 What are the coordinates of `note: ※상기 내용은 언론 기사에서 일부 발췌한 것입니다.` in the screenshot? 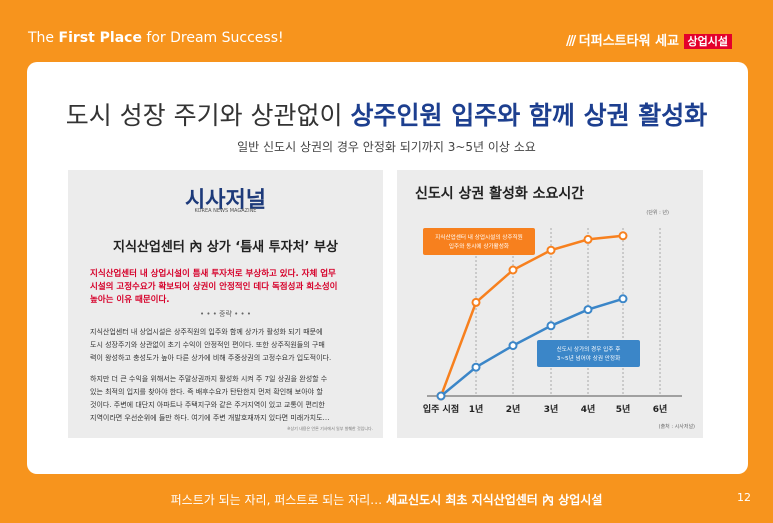 It's located at (330, 428).